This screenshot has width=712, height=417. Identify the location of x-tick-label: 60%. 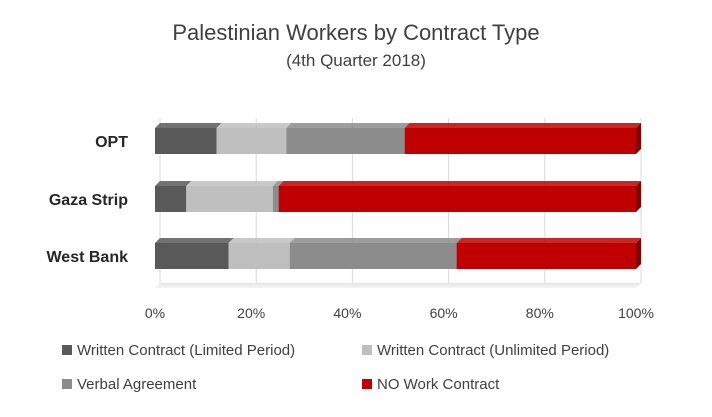
(444, 313).